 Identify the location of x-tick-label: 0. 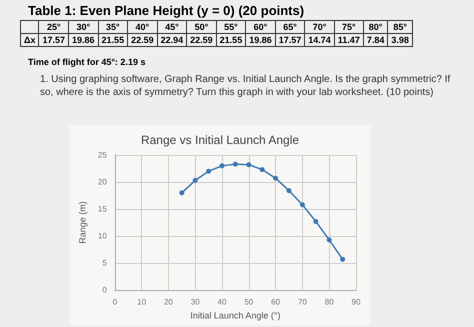
(115, 302).